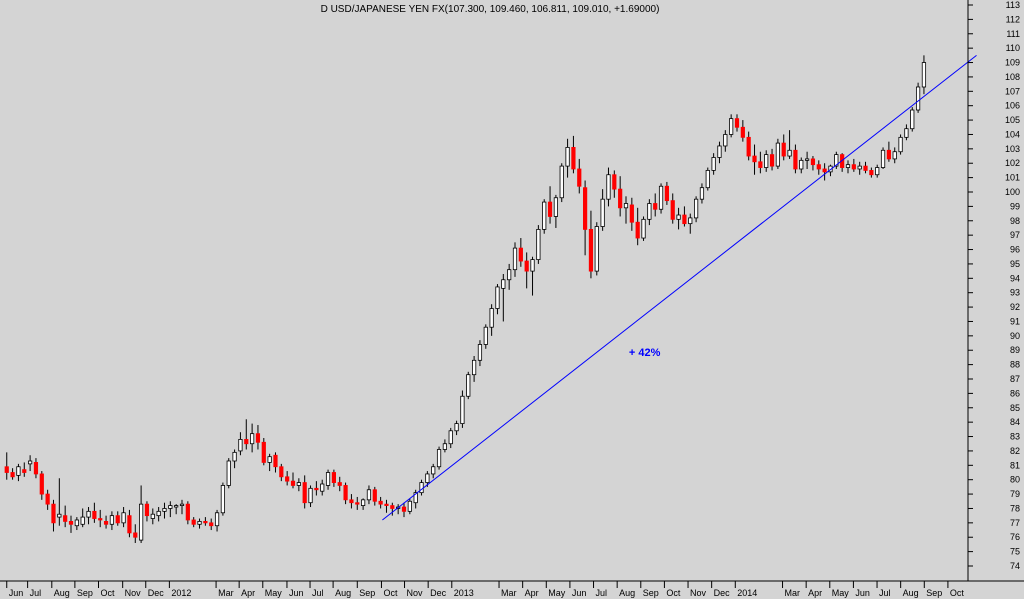 This screenshot has height=599, width=1024. What do you see at coordinates (1015, 566) in the screenshot?
I see `y-tick-label: 74` at bounding box center [1015, 566].